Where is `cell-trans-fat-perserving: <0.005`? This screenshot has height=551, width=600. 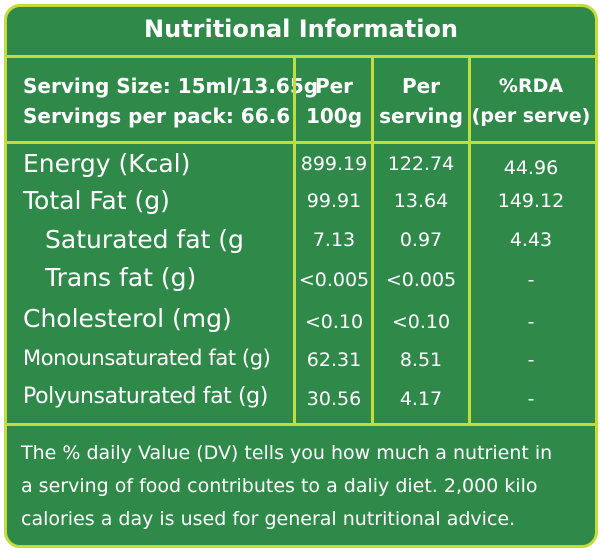 cell-trans-fat-perserving: <0.005 is located at coordinates (421, 280).